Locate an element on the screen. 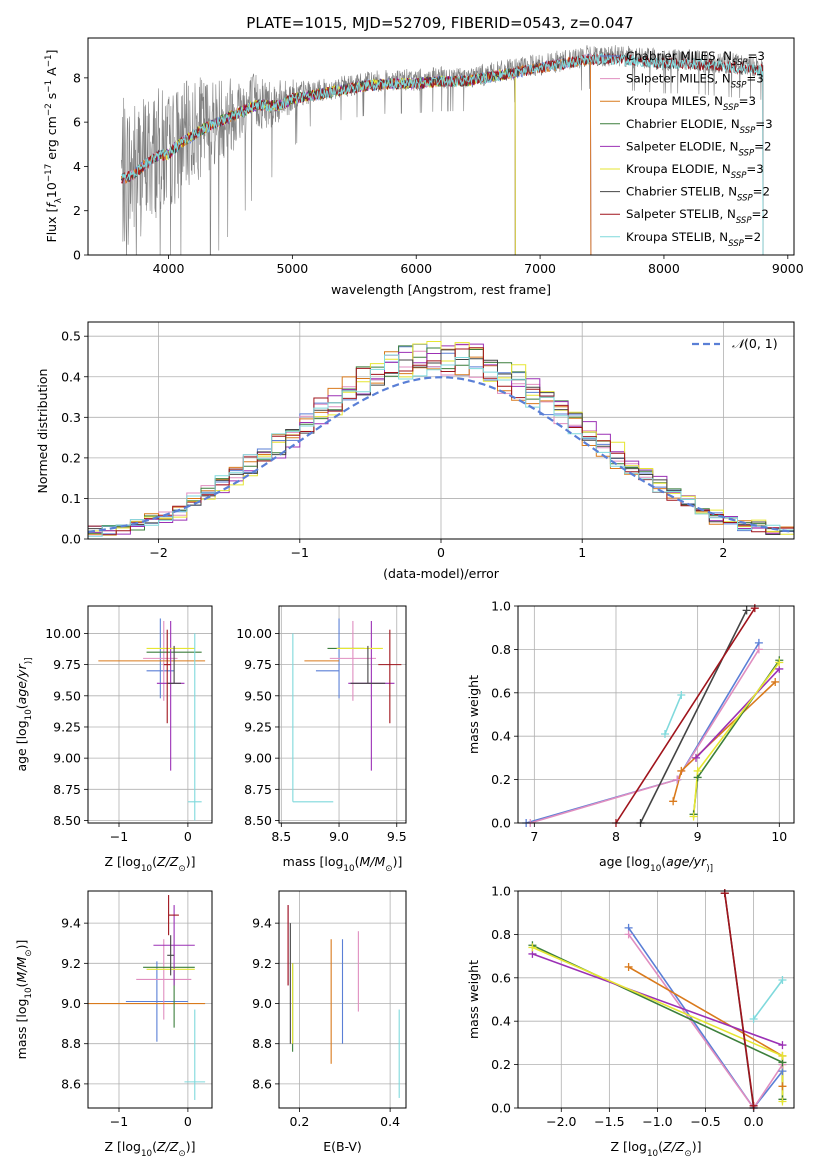 The height and width of the screenshot is (1170, 819). label-part: ( is located at coordinates (357, 861).